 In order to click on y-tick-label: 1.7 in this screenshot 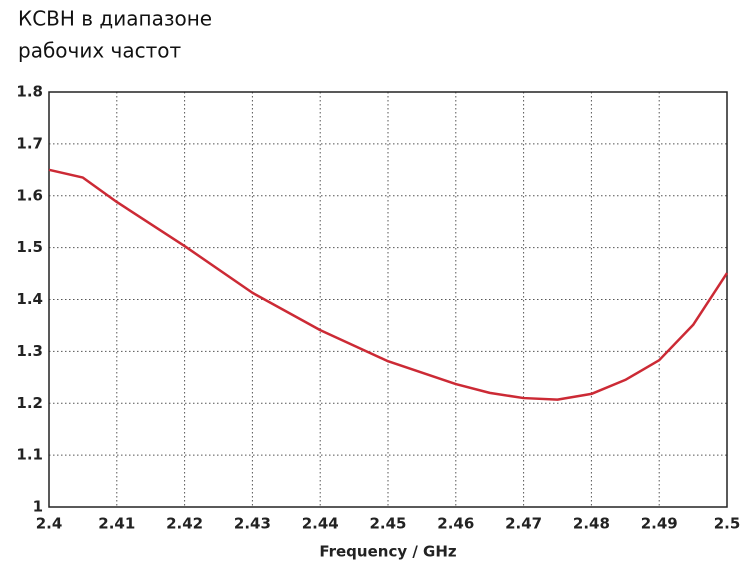, I will do `click(29, 143)`.